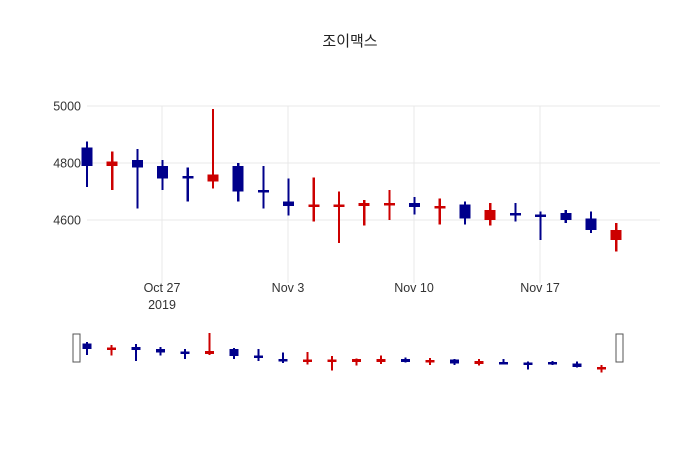 This screenshot has height=450, width=700. What do you see at coordinates (619, 348) in the screenshot?
I see `navigator-right-handle` at bounding box center [619, 348].